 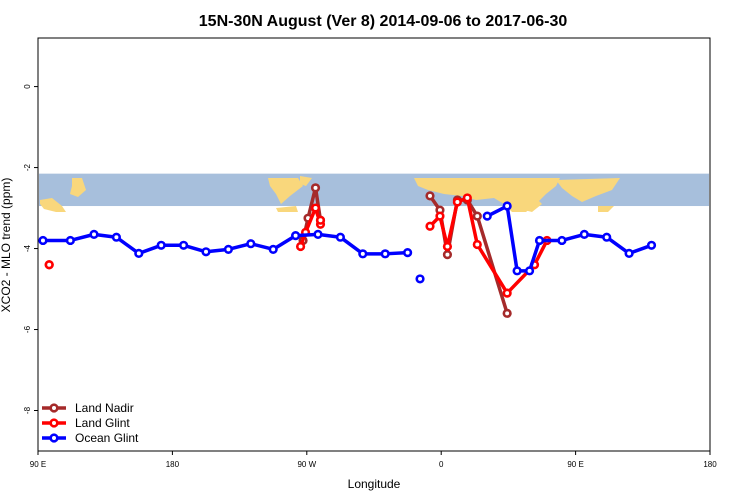 I want to click on legend-marker-ocean-glint, so click(x=54, y=438).